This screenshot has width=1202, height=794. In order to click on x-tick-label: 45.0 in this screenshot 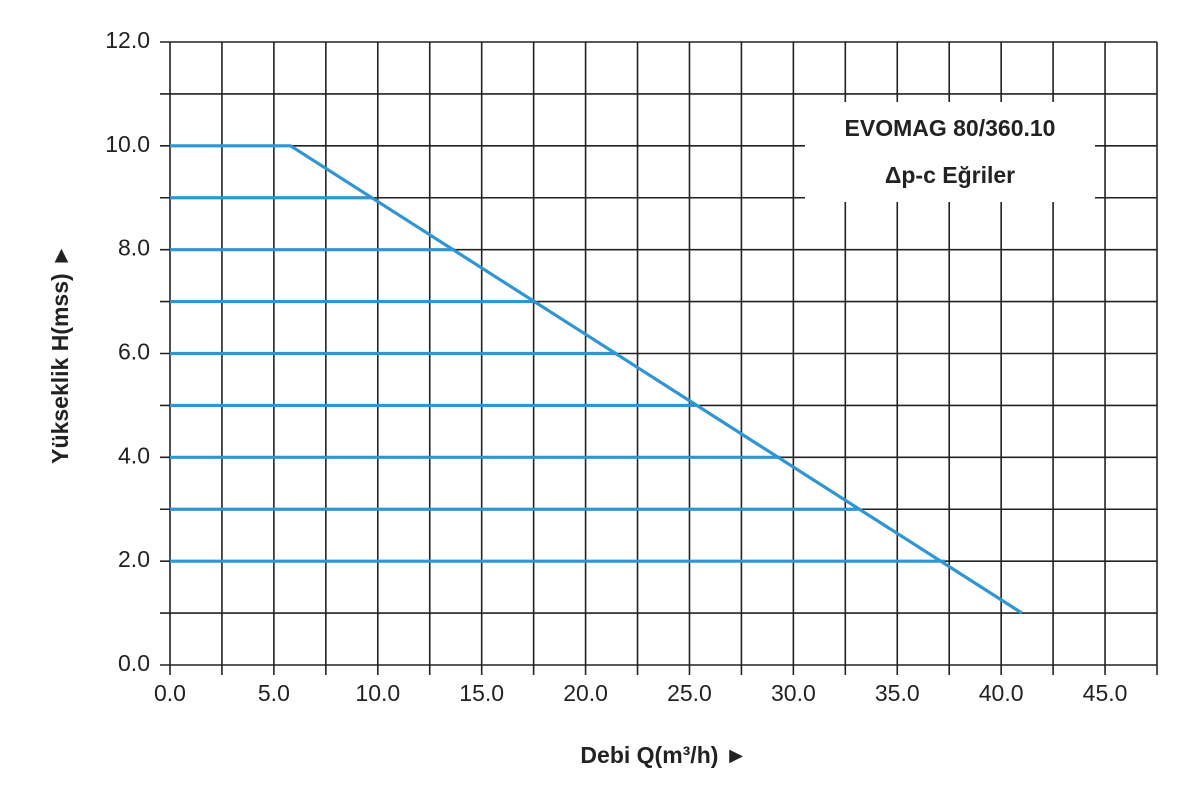, I will do `click(1105, 693)`.